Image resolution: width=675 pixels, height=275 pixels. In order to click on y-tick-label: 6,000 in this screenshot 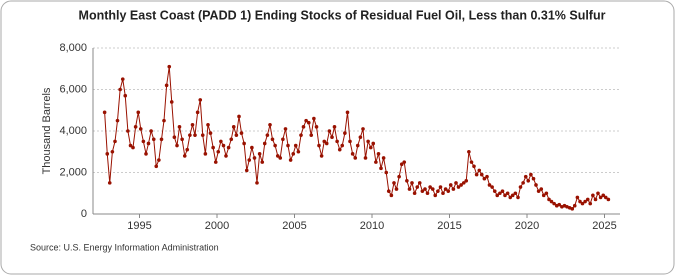, I will do `click(73, 89)`.